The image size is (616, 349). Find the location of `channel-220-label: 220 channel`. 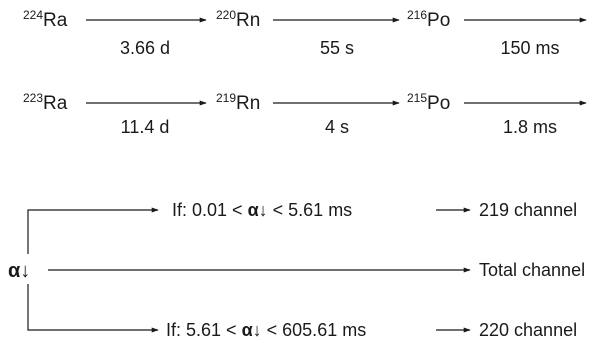

channel-220-label: 220 channel is located at coordinates (528, 330).